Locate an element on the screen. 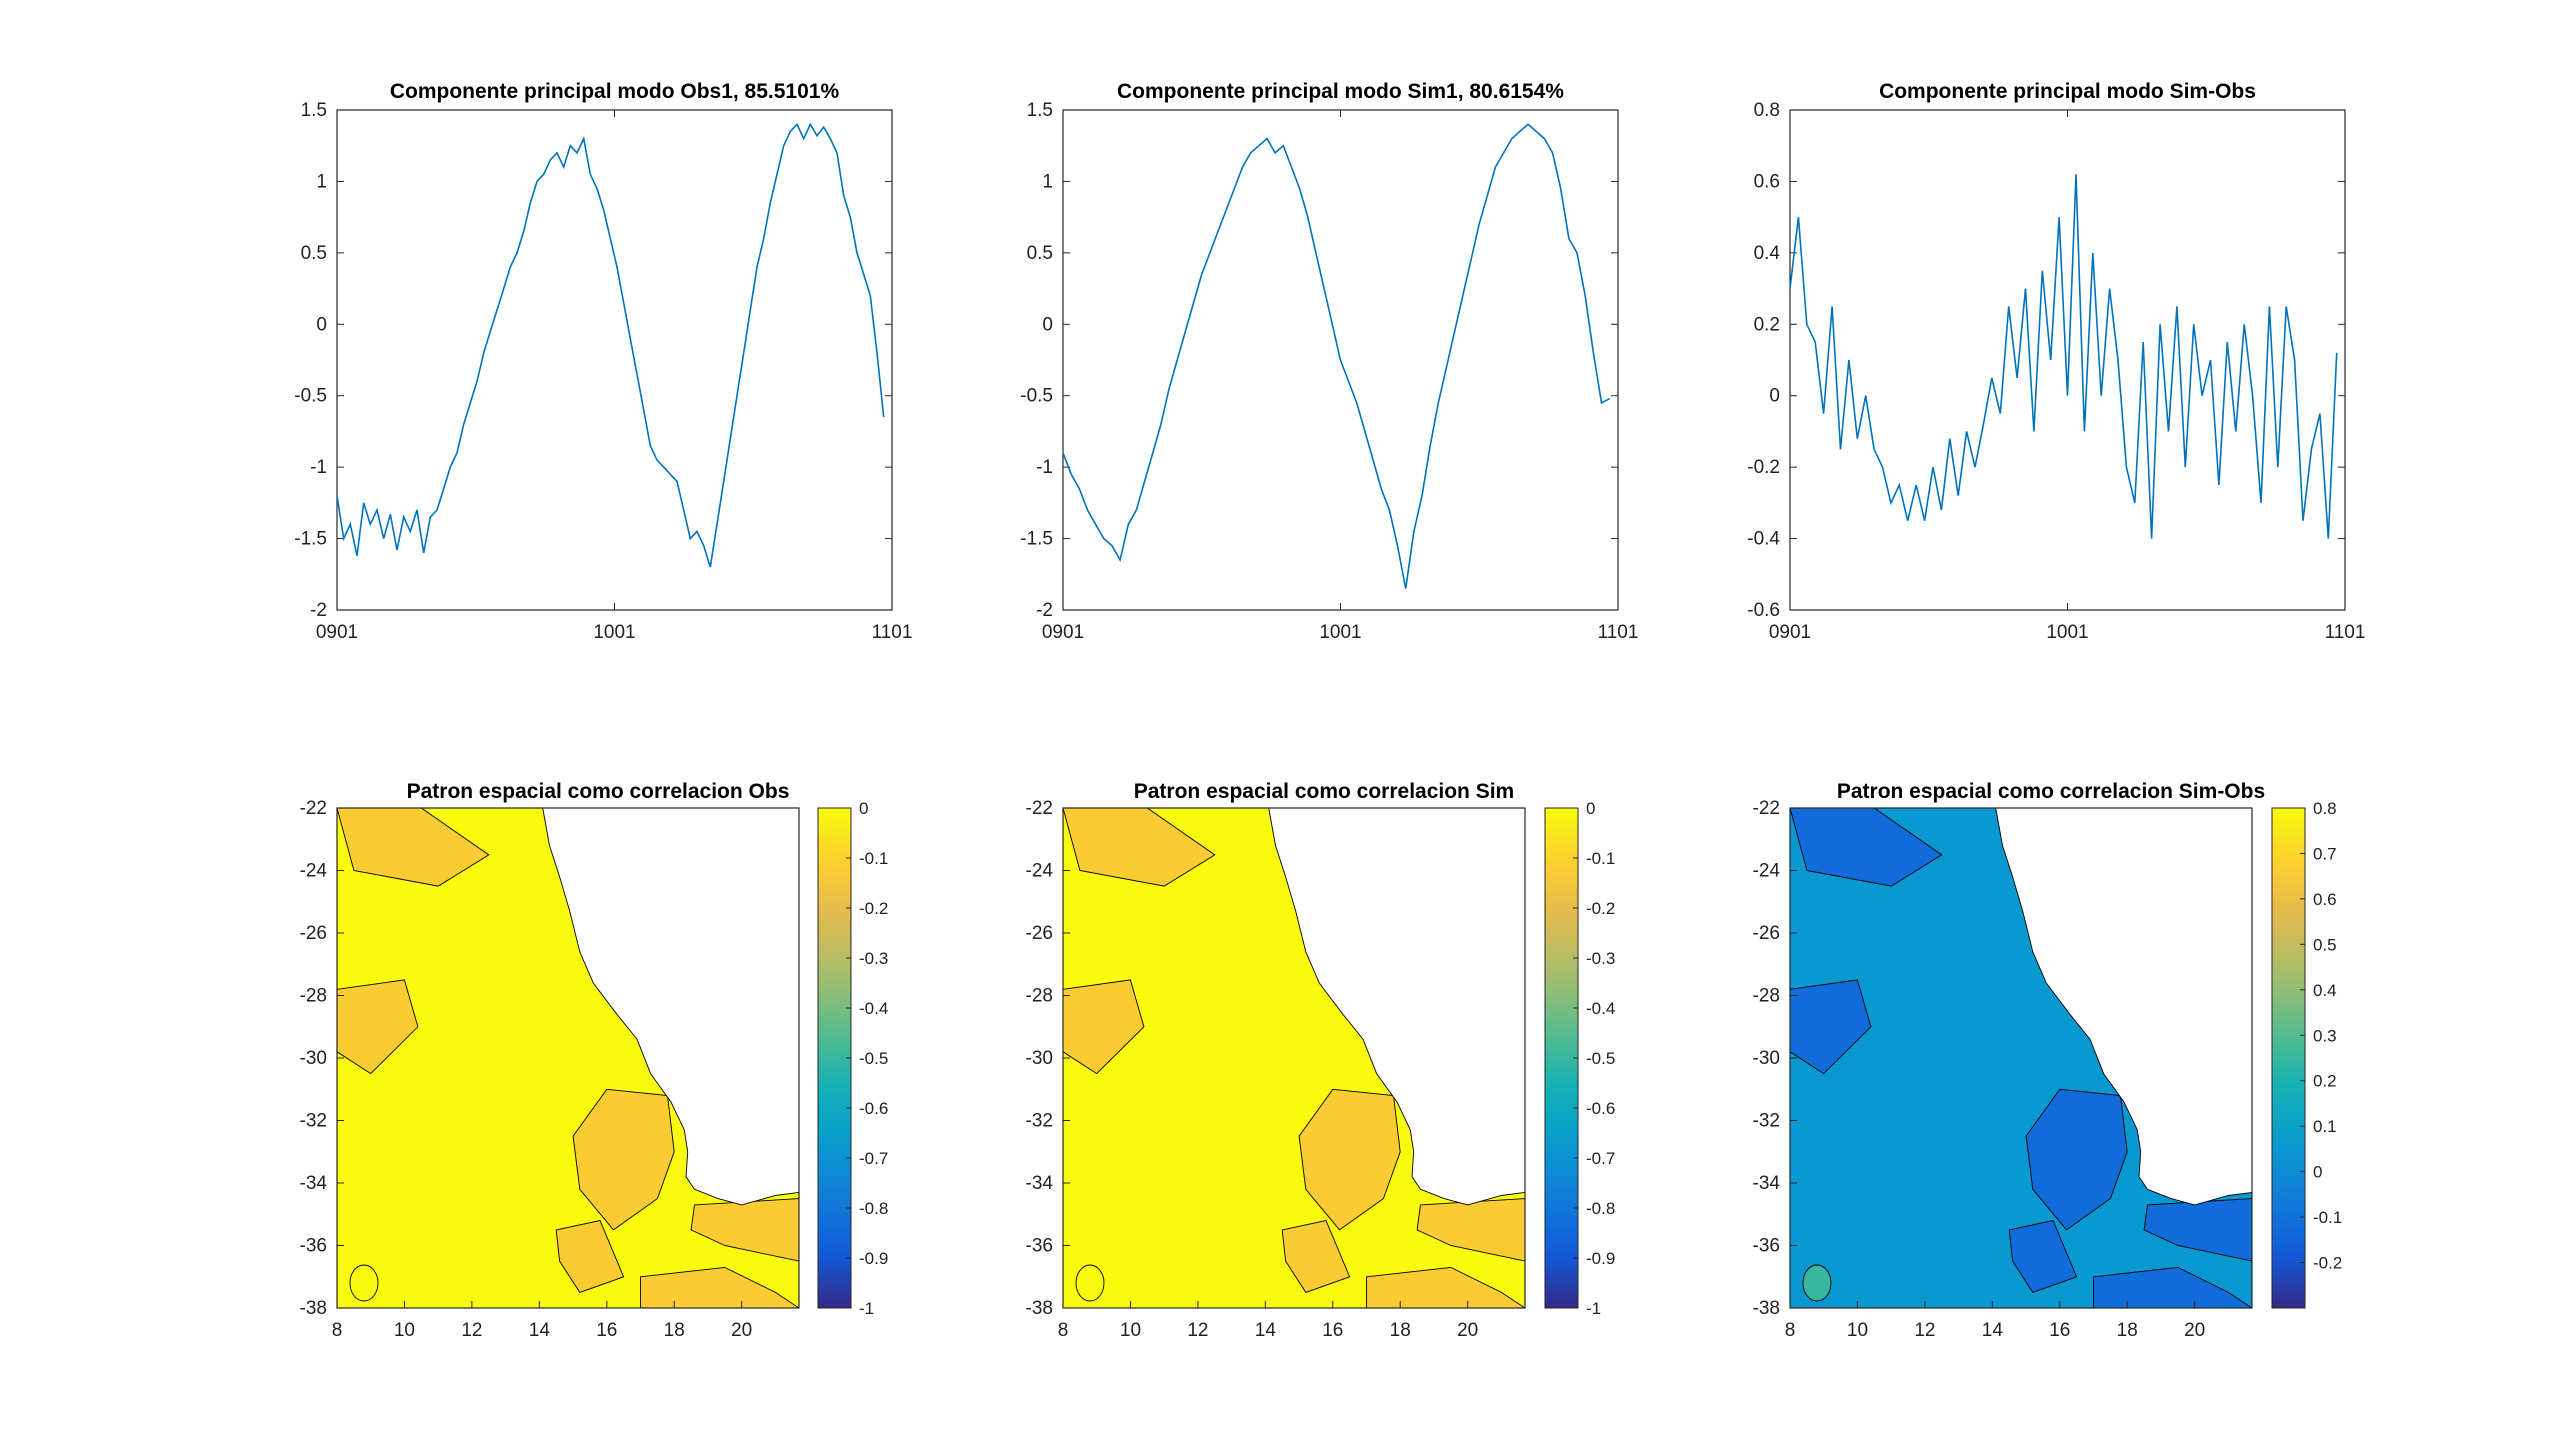 This screenshot has width=2560, height=1454. colorbar-tick-label: -0.8 is located at coordinates (1600, 1208).